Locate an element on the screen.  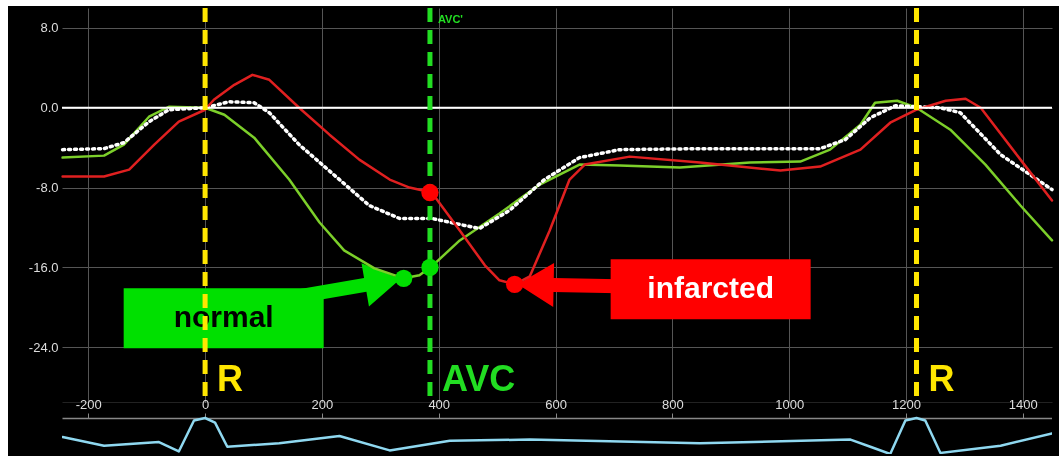
x-tick-label: -200 is located at coordinates (88, 404).